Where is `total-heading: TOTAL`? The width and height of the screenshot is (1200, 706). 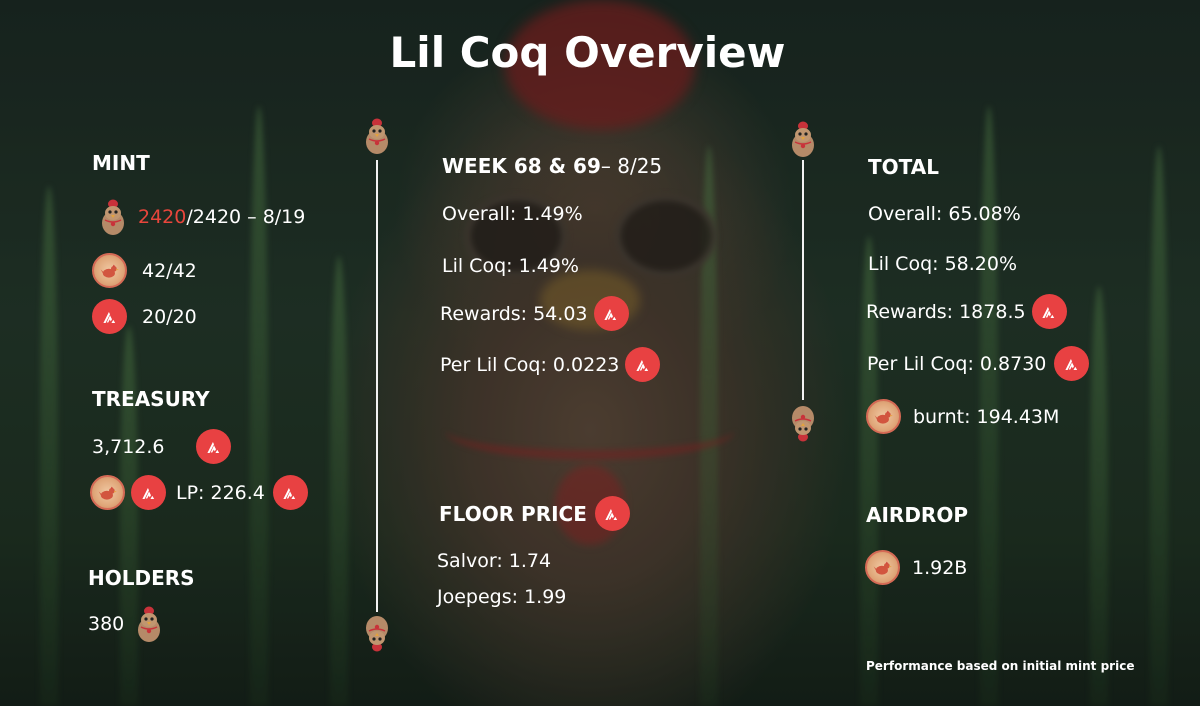 total-heading: TOTAL is located at coordinates (903, 167).